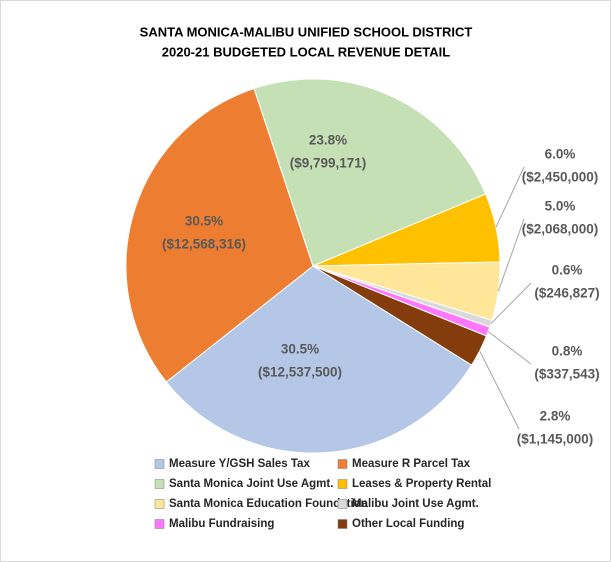 The height and width of the screenshot is (562, 611). I want to click on legend-label: Santa Monica Education Foundation, so click(268, 504).